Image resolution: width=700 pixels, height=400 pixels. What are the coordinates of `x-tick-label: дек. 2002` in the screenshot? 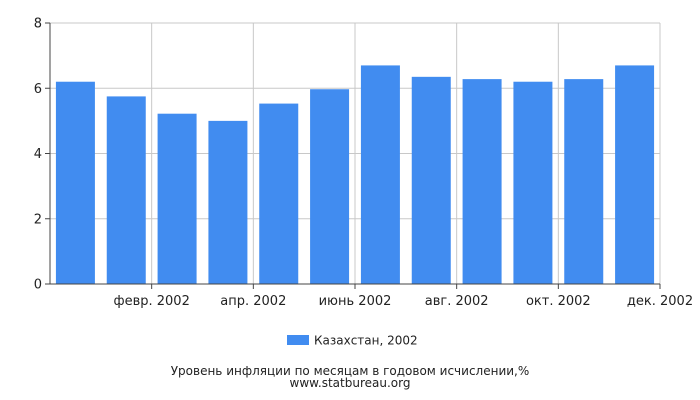 It's located at (660, 301).